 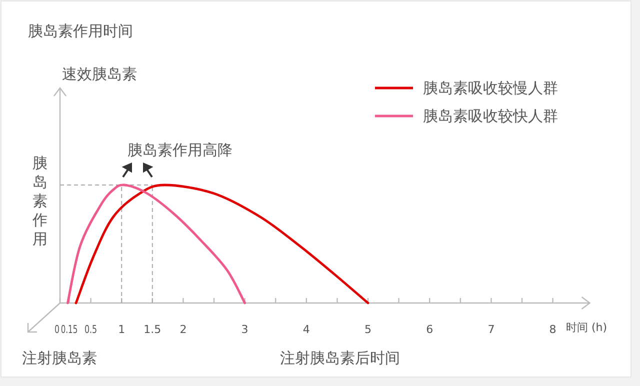 What do you see at coordinates (122, 329) in the screenshot?
I see `x-tick-label: 1` at bounding box center [122, 329].